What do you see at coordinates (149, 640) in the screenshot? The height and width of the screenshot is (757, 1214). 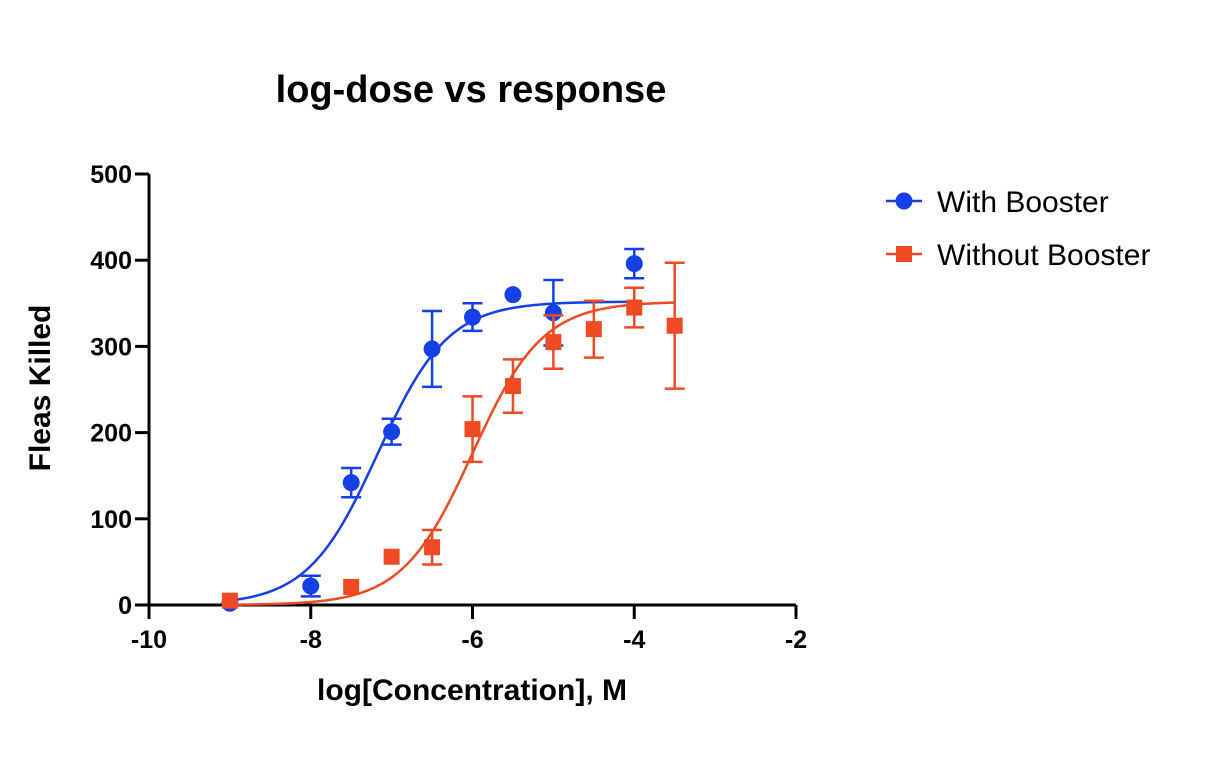 I see `x-tick-label: -10` at bounding box center [149, 640].